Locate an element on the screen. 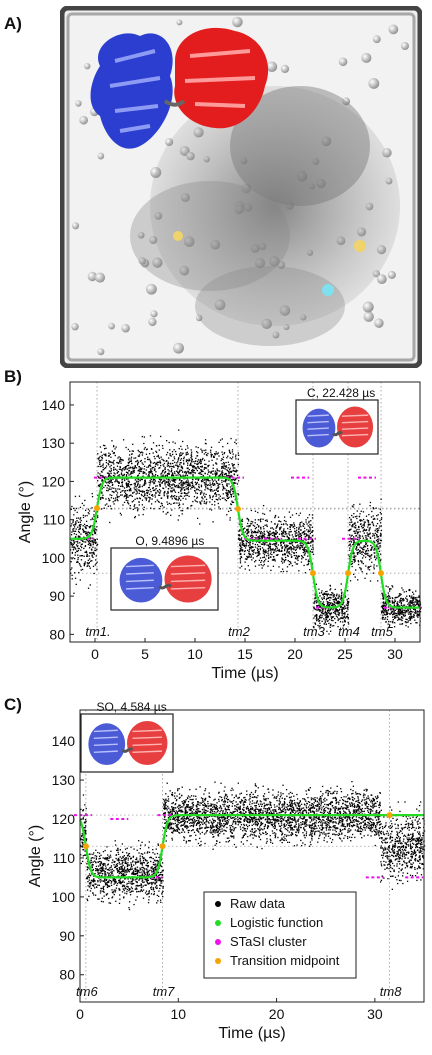  x-tick-label: 0 is located at coordinates (95, 654).